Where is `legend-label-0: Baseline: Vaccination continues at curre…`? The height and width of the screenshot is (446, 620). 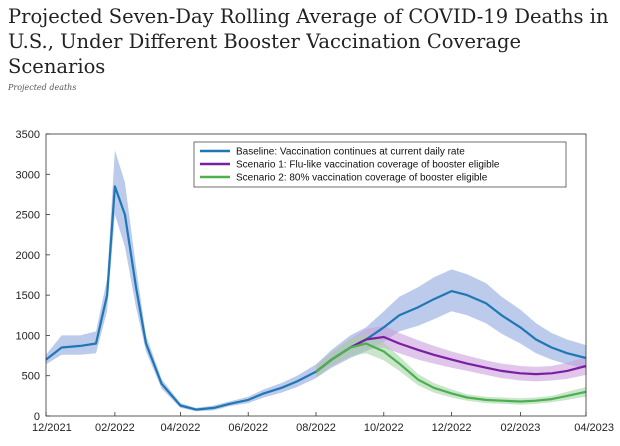 legend-label-0: Baseline: Vaccination continues at curre… is located at coordinates (350, 152).